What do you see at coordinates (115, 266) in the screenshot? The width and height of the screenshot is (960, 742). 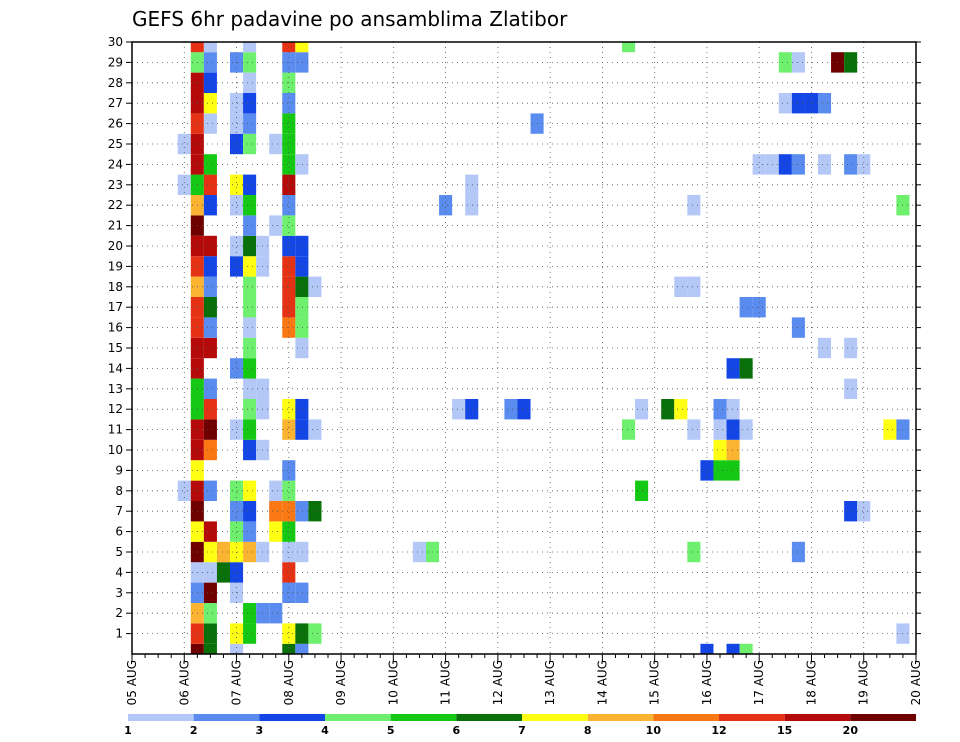 I see `y-tick-label: 19` at bounding box center [115, 266].